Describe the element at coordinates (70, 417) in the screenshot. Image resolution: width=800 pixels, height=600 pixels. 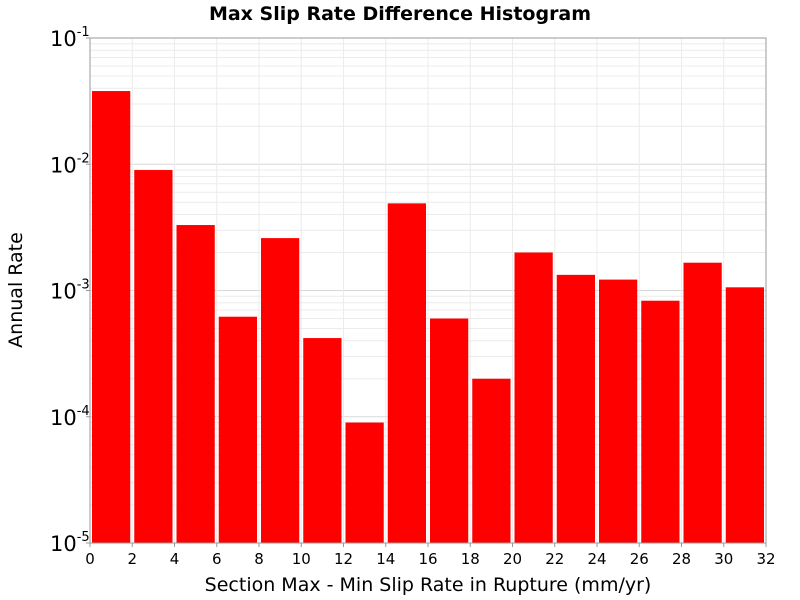
I see `y-tick-label: 10⁻⁴` at that location.